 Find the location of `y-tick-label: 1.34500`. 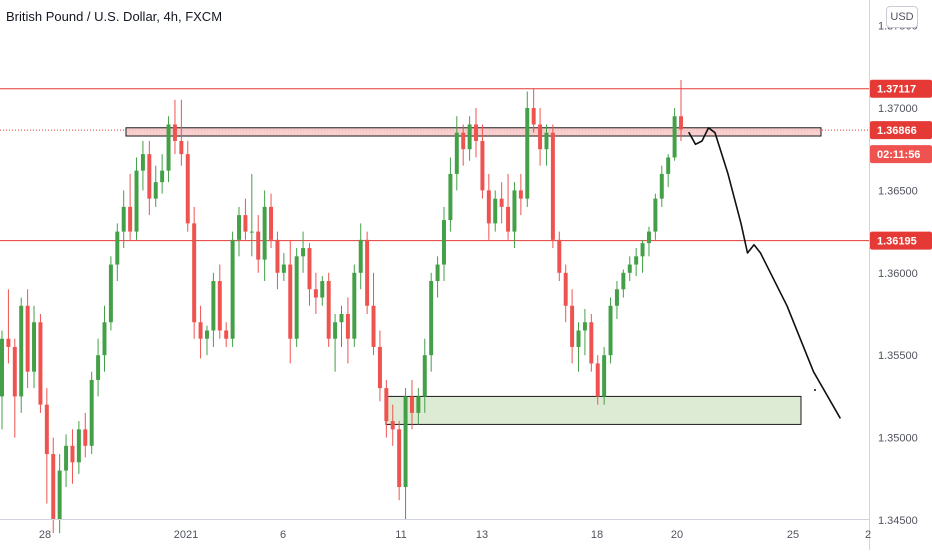

y-tick-label: 1.34500 is located at coordinates (898, 521).